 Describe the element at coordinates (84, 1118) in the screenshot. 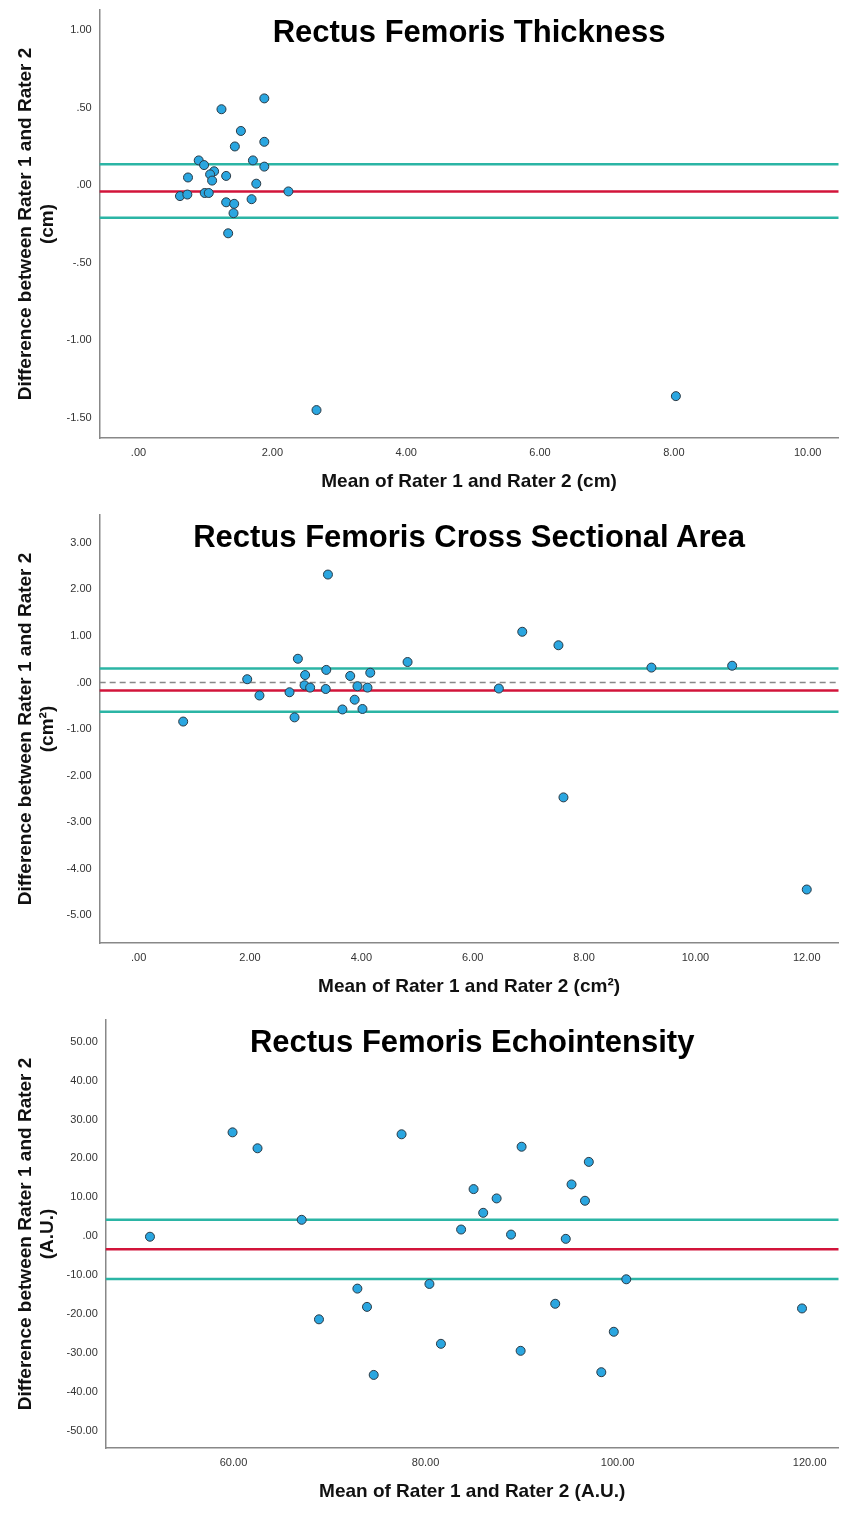

I see `y-tick-label: 30.00` at that location.